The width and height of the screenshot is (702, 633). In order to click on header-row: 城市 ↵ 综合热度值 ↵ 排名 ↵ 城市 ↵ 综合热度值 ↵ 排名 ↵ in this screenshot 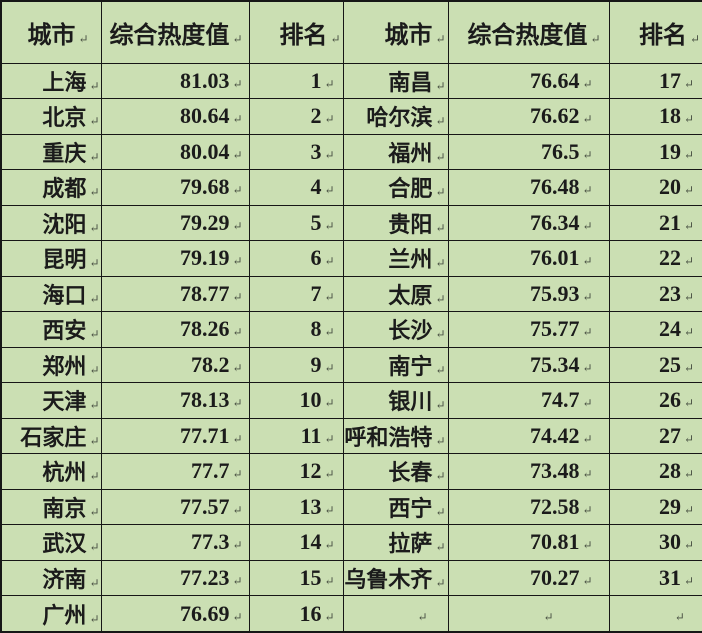, I will do `click(351, 32)`.